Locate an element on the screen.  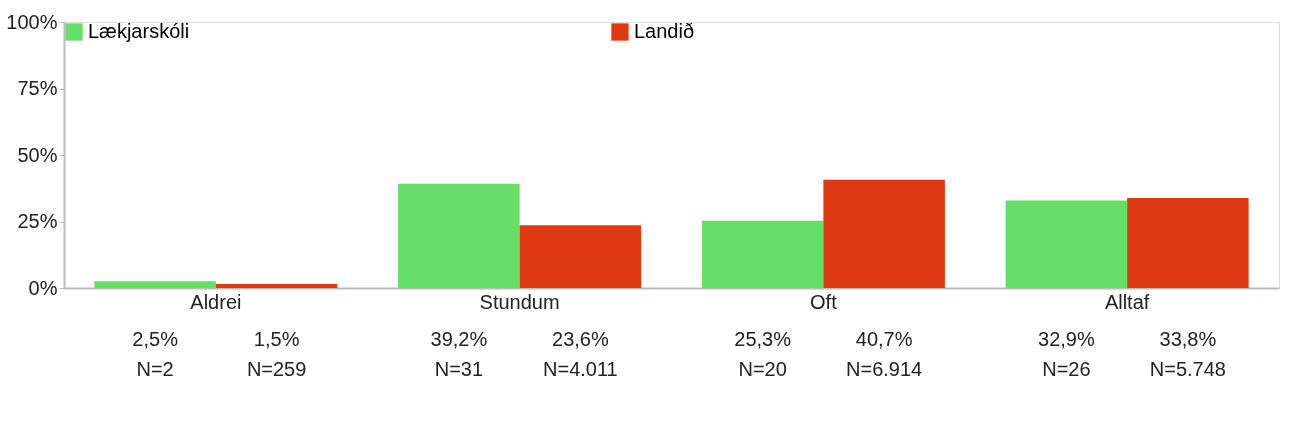
legend-label: Lækjarskóli is located at coordinates (139, 31).